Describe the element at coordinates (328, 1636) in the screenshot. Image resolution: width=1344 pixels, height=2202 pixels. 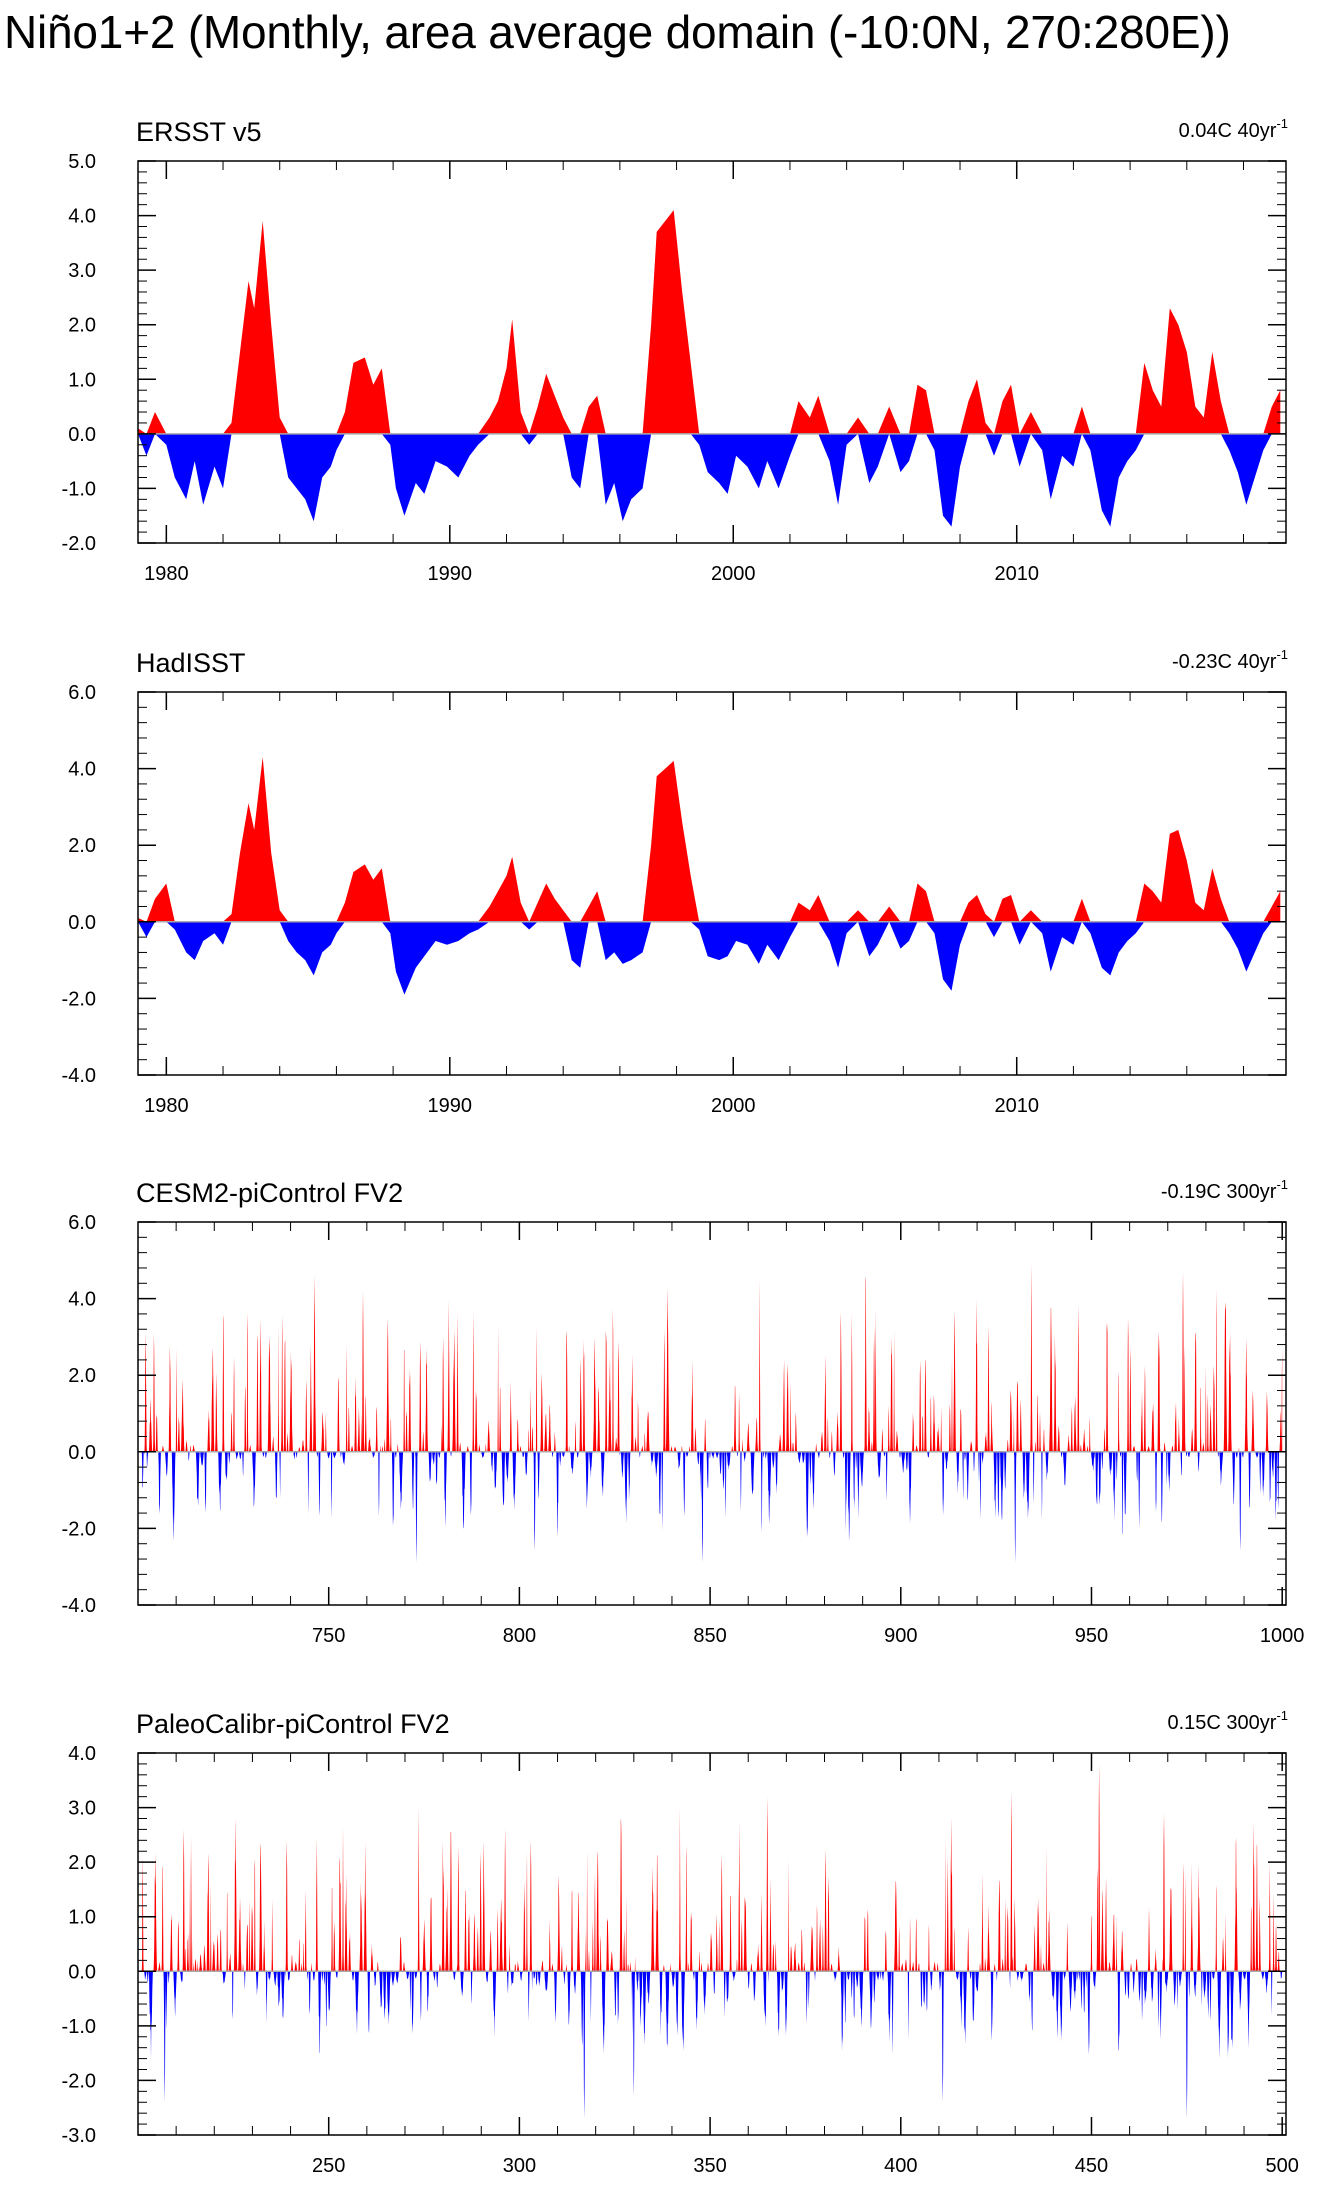
I see `x-tick-label: 750` at that location.